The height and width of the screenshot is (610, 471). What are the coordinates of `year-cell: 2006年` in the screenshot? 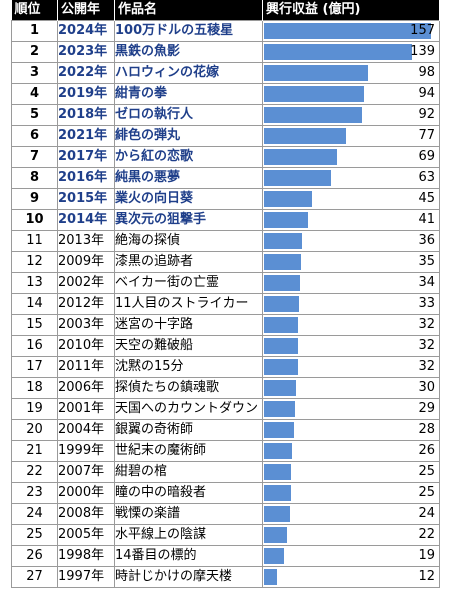 It's located at (86, 388).